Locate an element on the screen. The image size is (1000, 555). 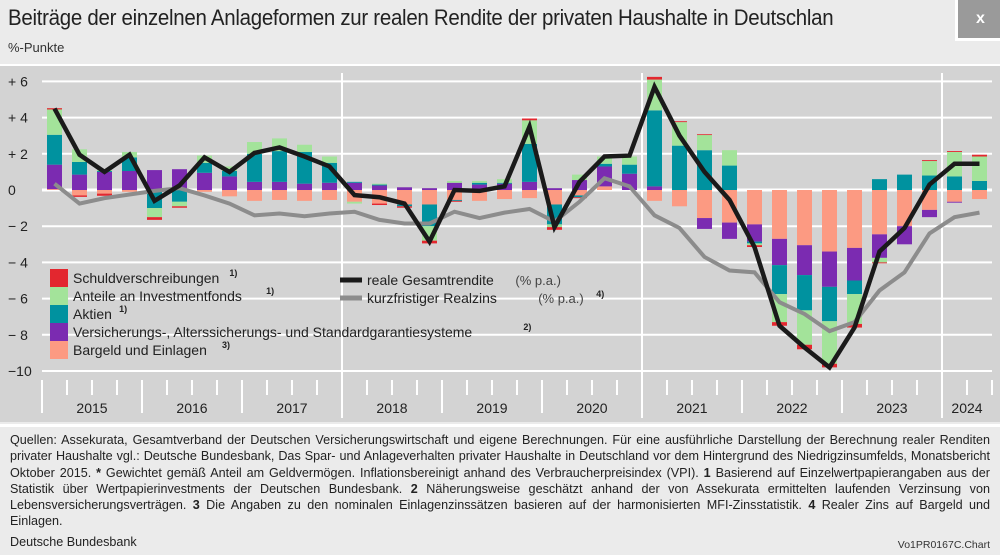
legend-label: Aktien is located at coordinates (92, 314).